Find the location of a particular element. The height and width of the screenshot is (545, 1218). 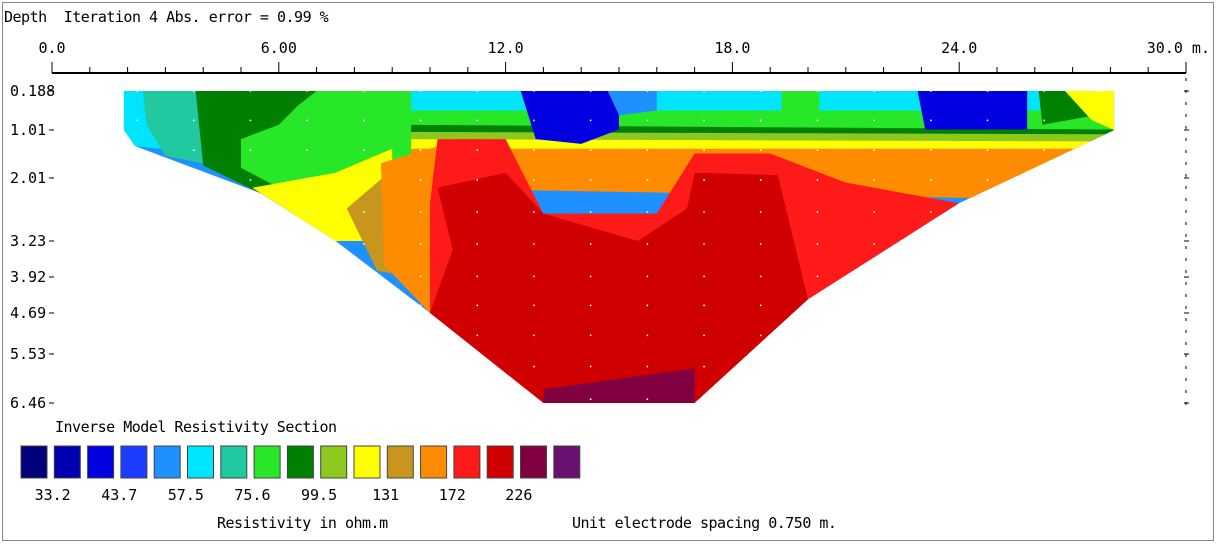

x-tick-label: 6.00 is located at coordinates (279, 48).